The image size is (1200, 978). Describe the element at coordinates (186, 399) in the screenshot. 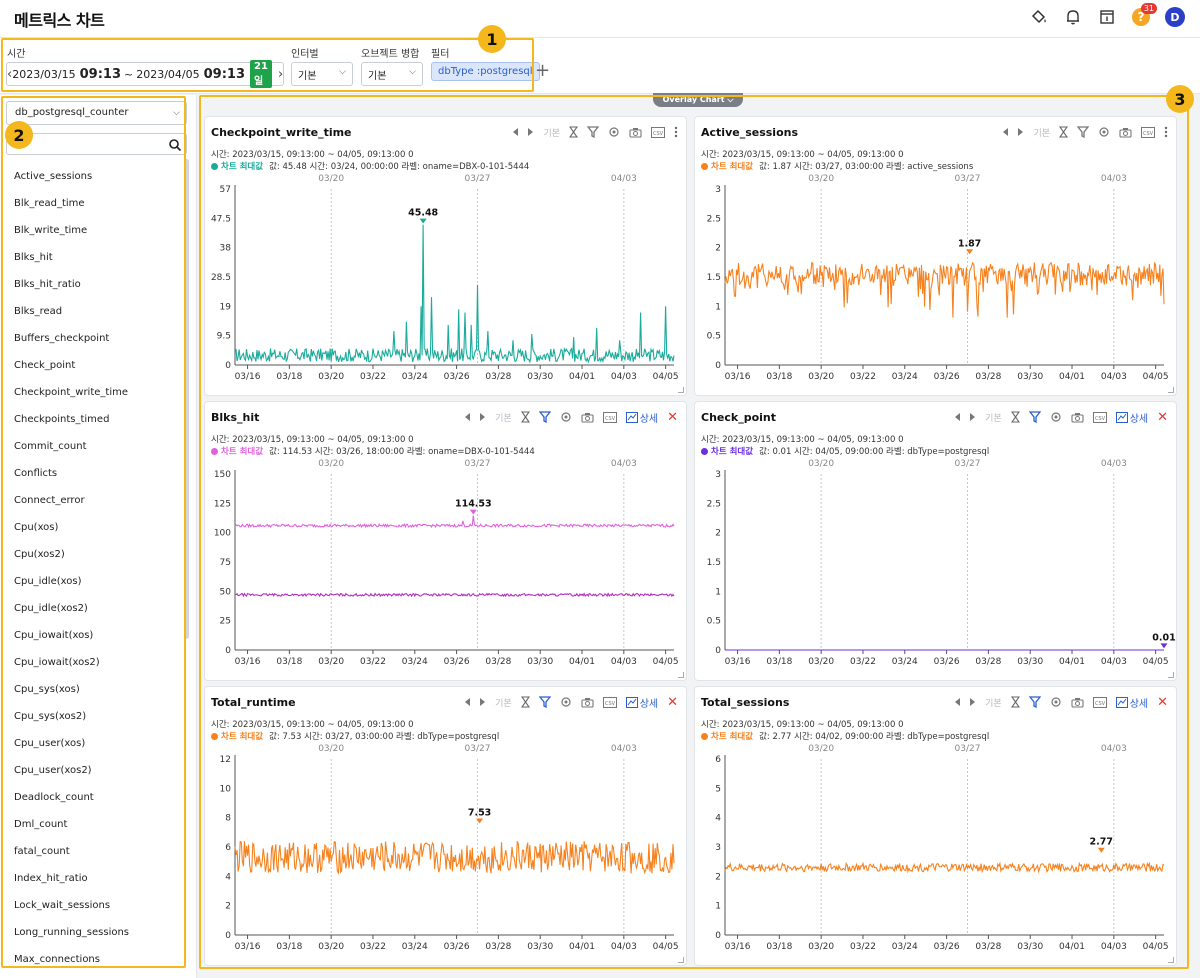

I see `sidebar-scrollbar` at that location.